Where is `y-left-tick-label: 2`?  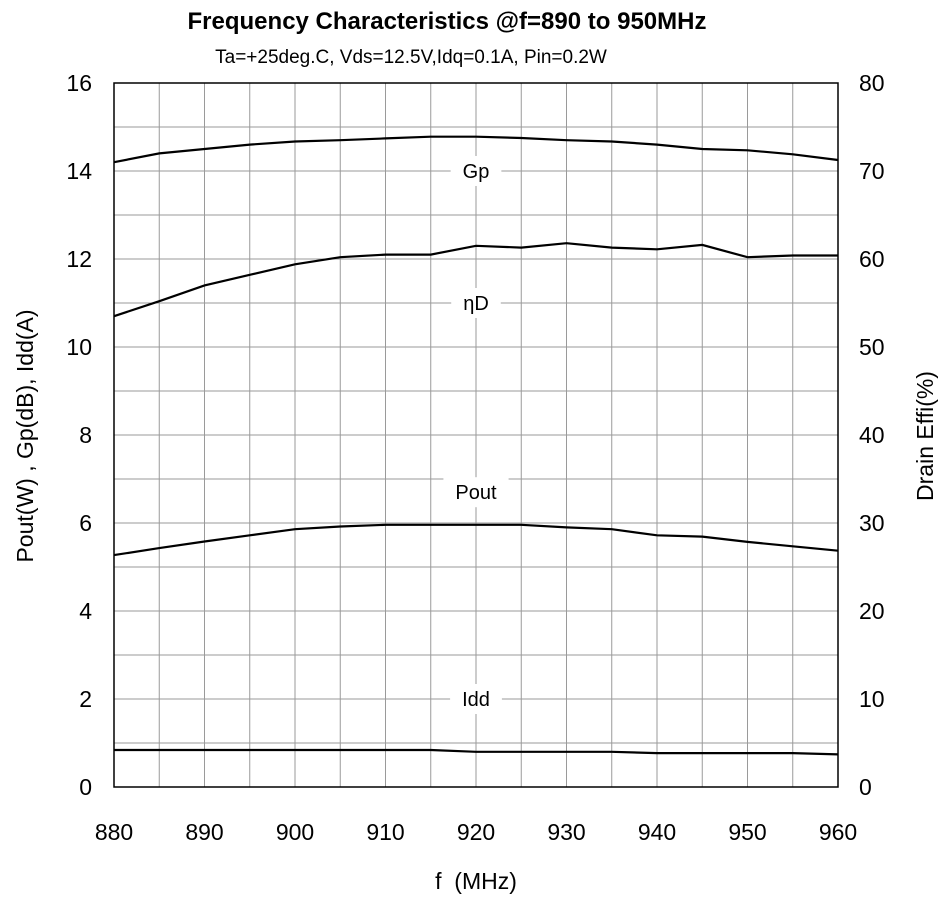 y-left-tick-label: 2 is located at coordinates (85, 699).